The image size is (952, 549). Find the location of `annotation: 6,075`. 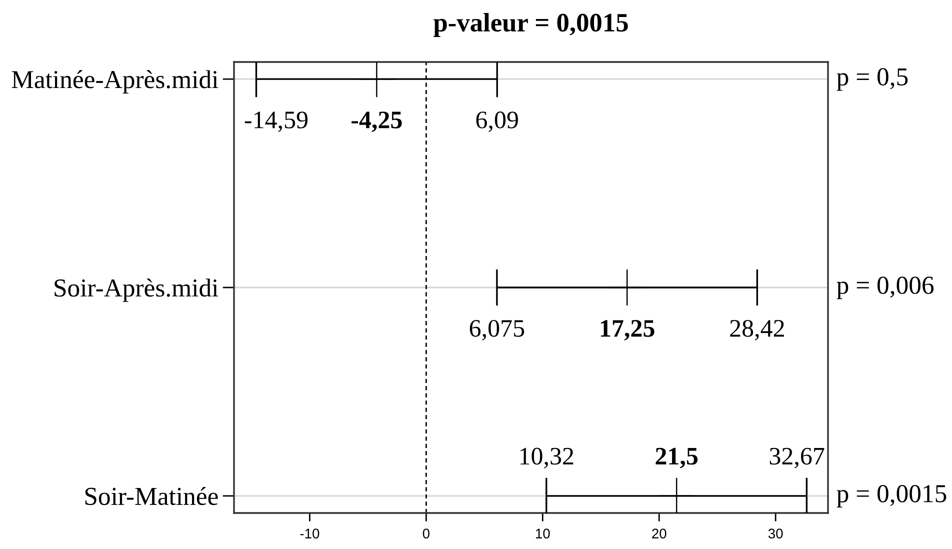

annotation: 6,075 is located at coordinates (497, 330).